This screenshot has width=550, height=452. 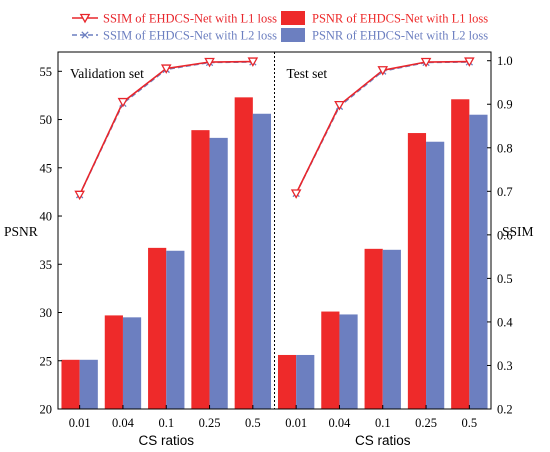 What do you see at coordinates (400, 36) in the screenshot?
I see `legend-label: PSNR of EHDCS-Net with L2 loss` at bounding box center [400, 36].